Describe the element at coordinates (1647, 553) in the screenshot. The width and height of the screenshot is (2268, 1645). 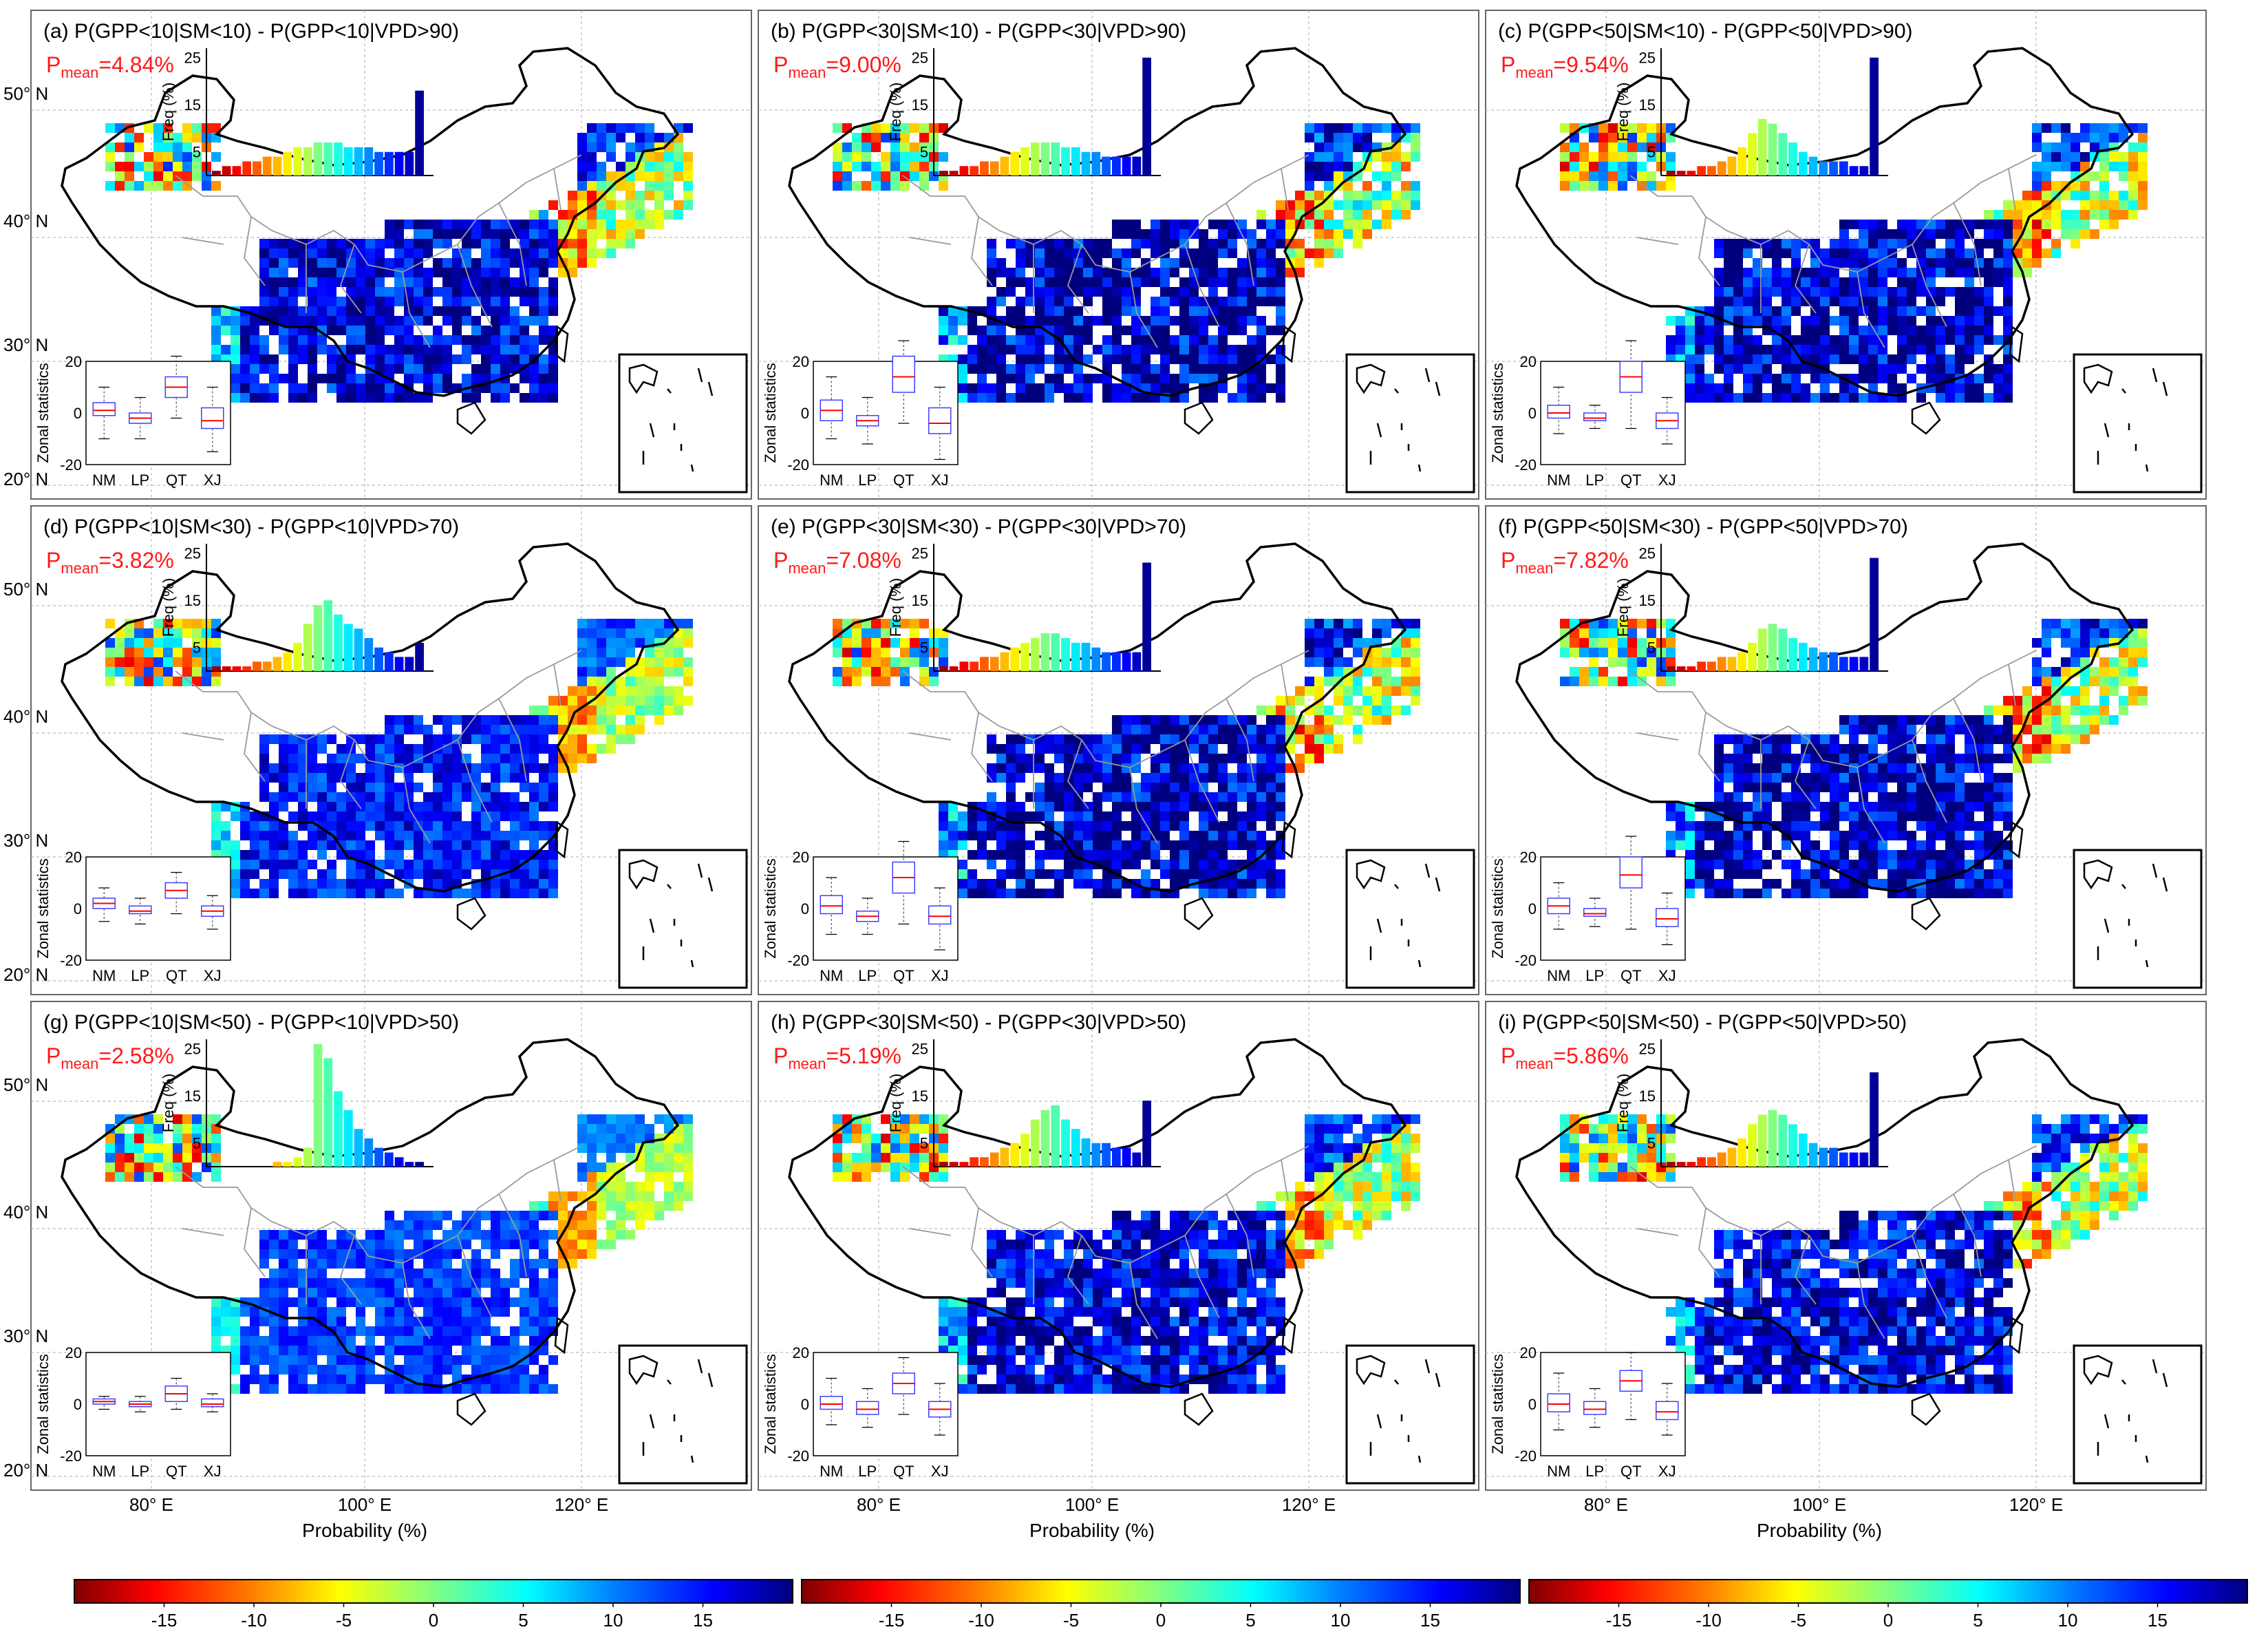
I see `hist-ytick-label: 25` at that location.